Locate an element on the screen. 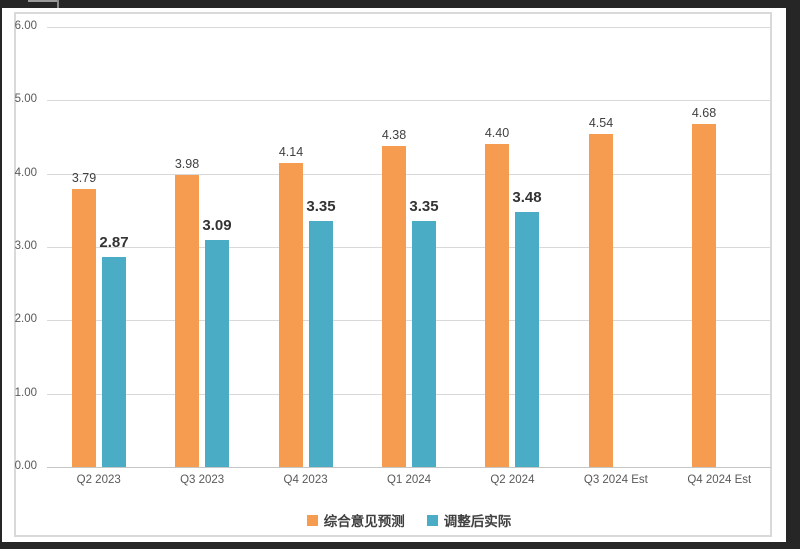  window-top-tab-divider is located at coordinates (58, 4).